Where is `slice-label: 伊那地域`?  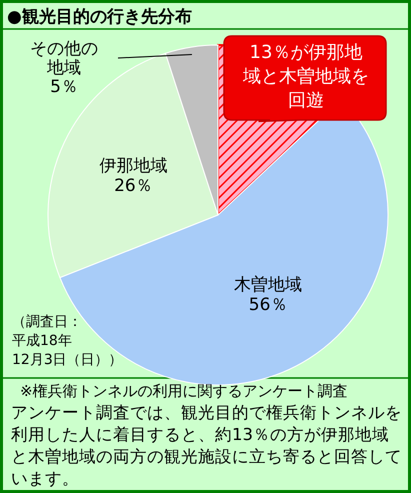
slice-label: 伊那地域 is located at coordinates (133, 166).